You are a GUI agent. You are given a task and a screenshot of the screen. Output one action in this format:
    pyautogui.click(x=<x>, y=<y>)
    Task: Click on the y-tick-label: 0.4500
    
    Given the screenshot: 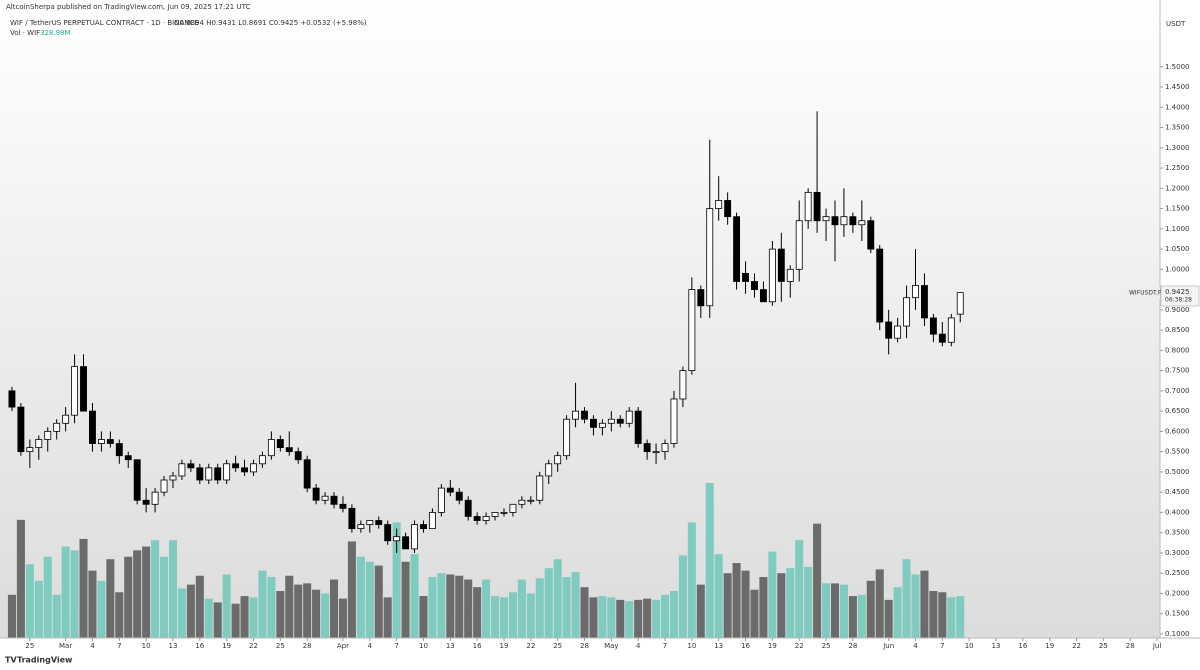 What is the action you would take?
    pyautogui.click(x=1177, y=492)
    